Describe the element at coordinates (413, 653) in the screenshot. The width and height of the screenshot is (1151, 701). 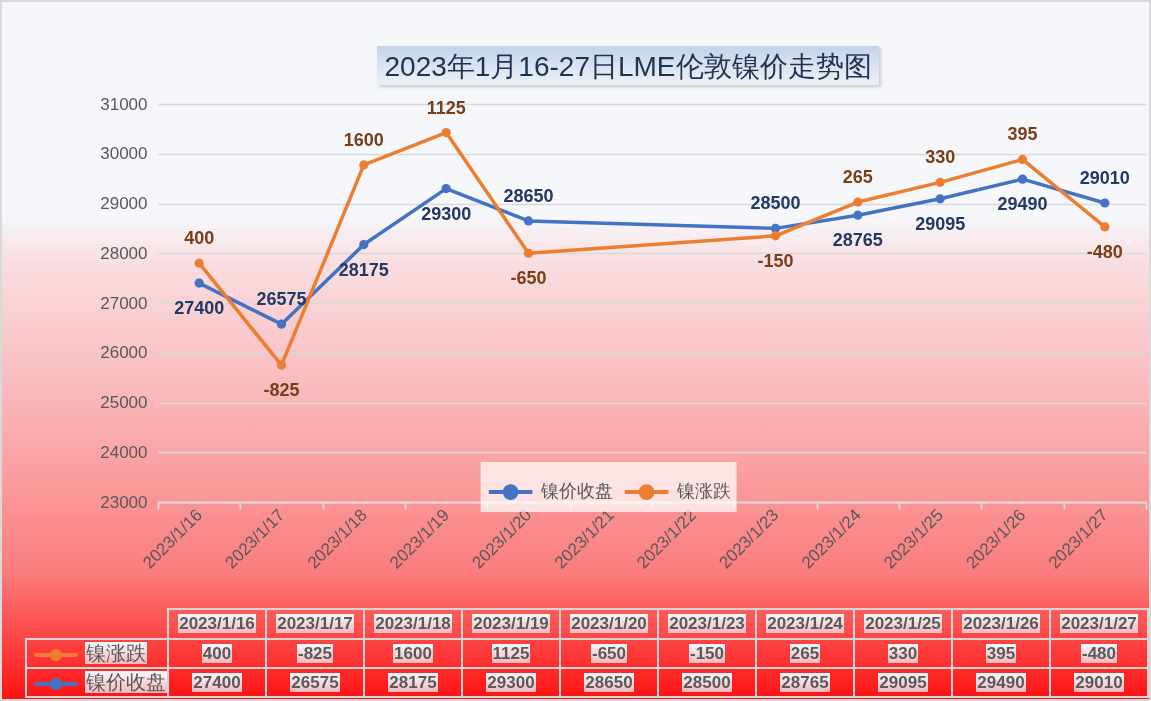
I see `text: 1600` at that location.